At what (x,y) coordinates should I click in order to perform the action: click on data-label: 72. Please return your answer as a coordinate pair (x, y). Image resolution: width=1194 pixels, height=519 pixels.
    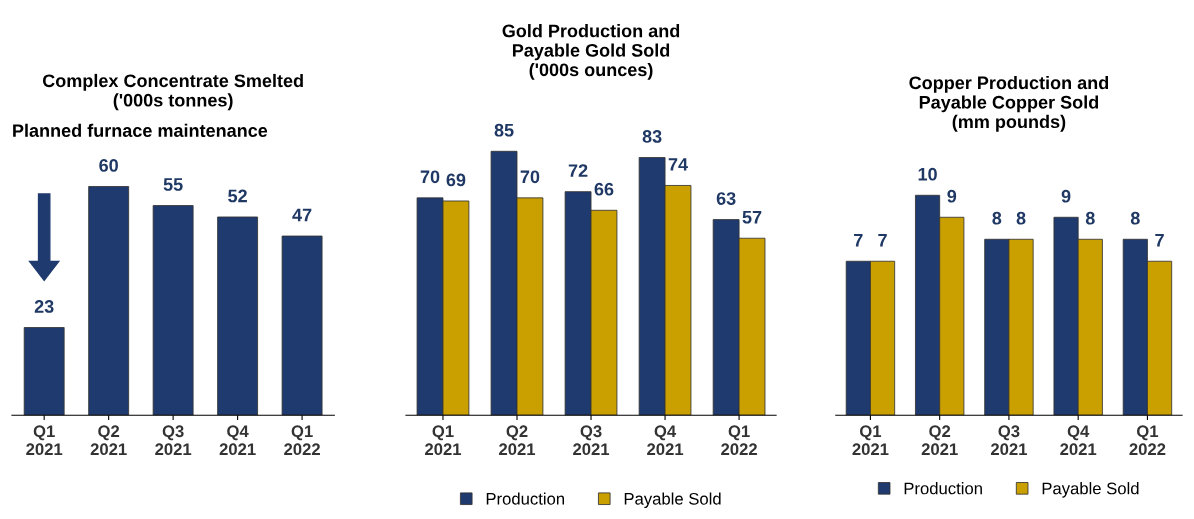
    Looking at the image, I should click on (578, 170).